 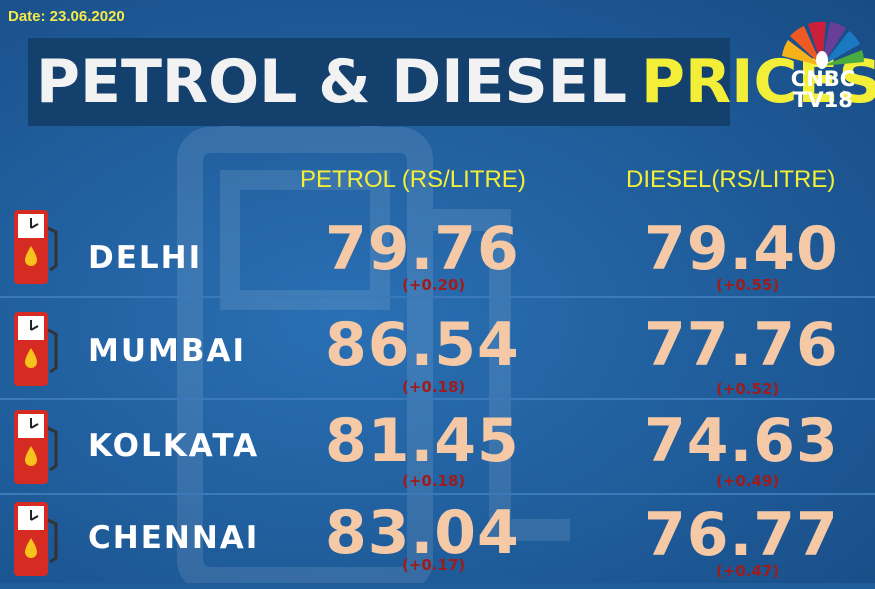 I want to click on logo-tv18-text: TV18, so click(x=823, y=100).